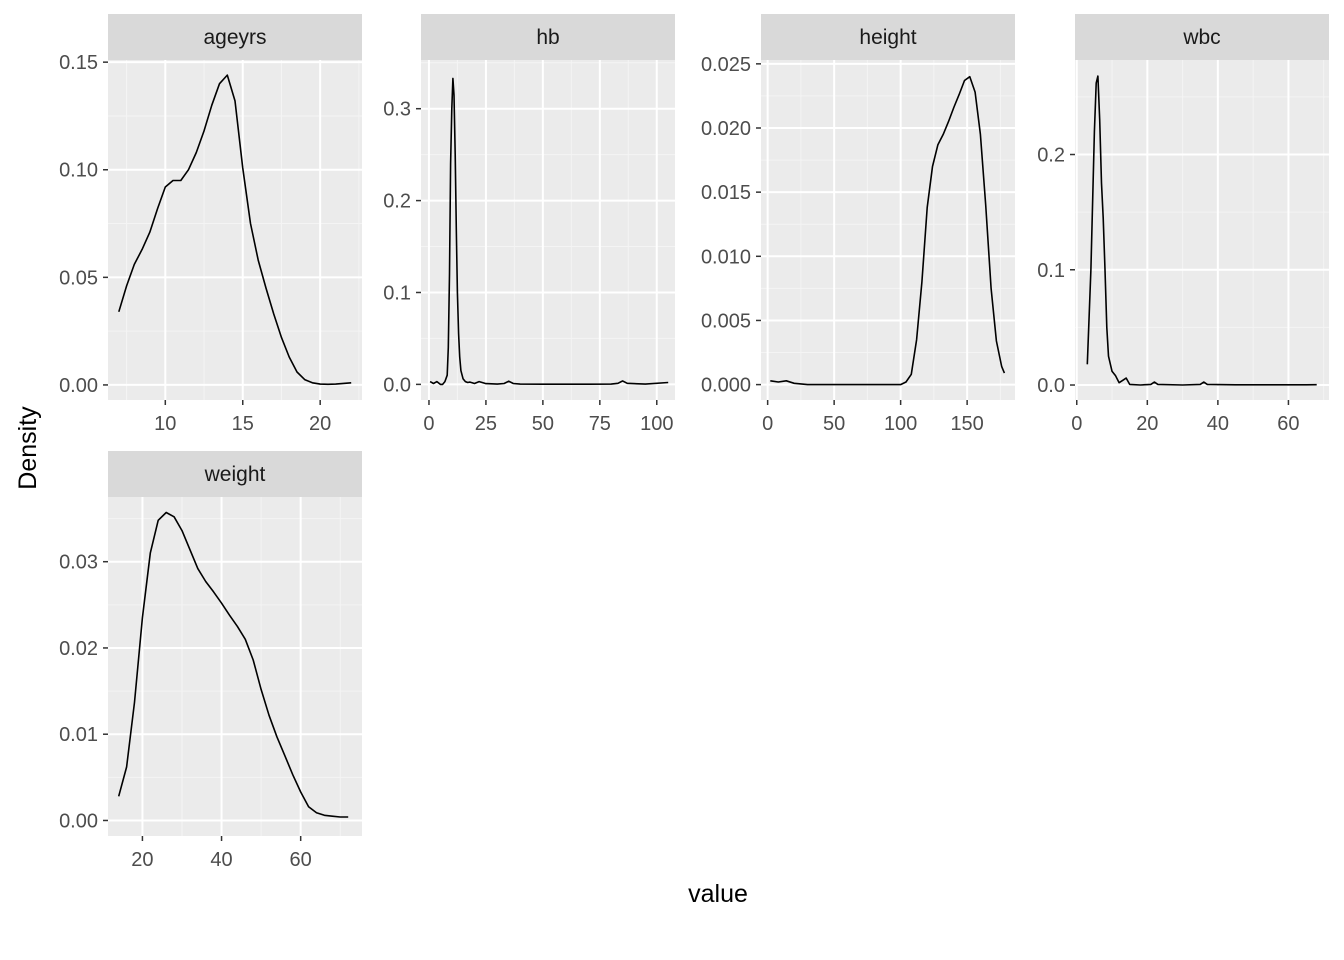 Image resolution: width=1344 pixels, height=960 pixels. What do you see at coordinates (726, 129) in the screenshot?
I see `y-tick-label: 0.020` at bounding box center [726, 129].